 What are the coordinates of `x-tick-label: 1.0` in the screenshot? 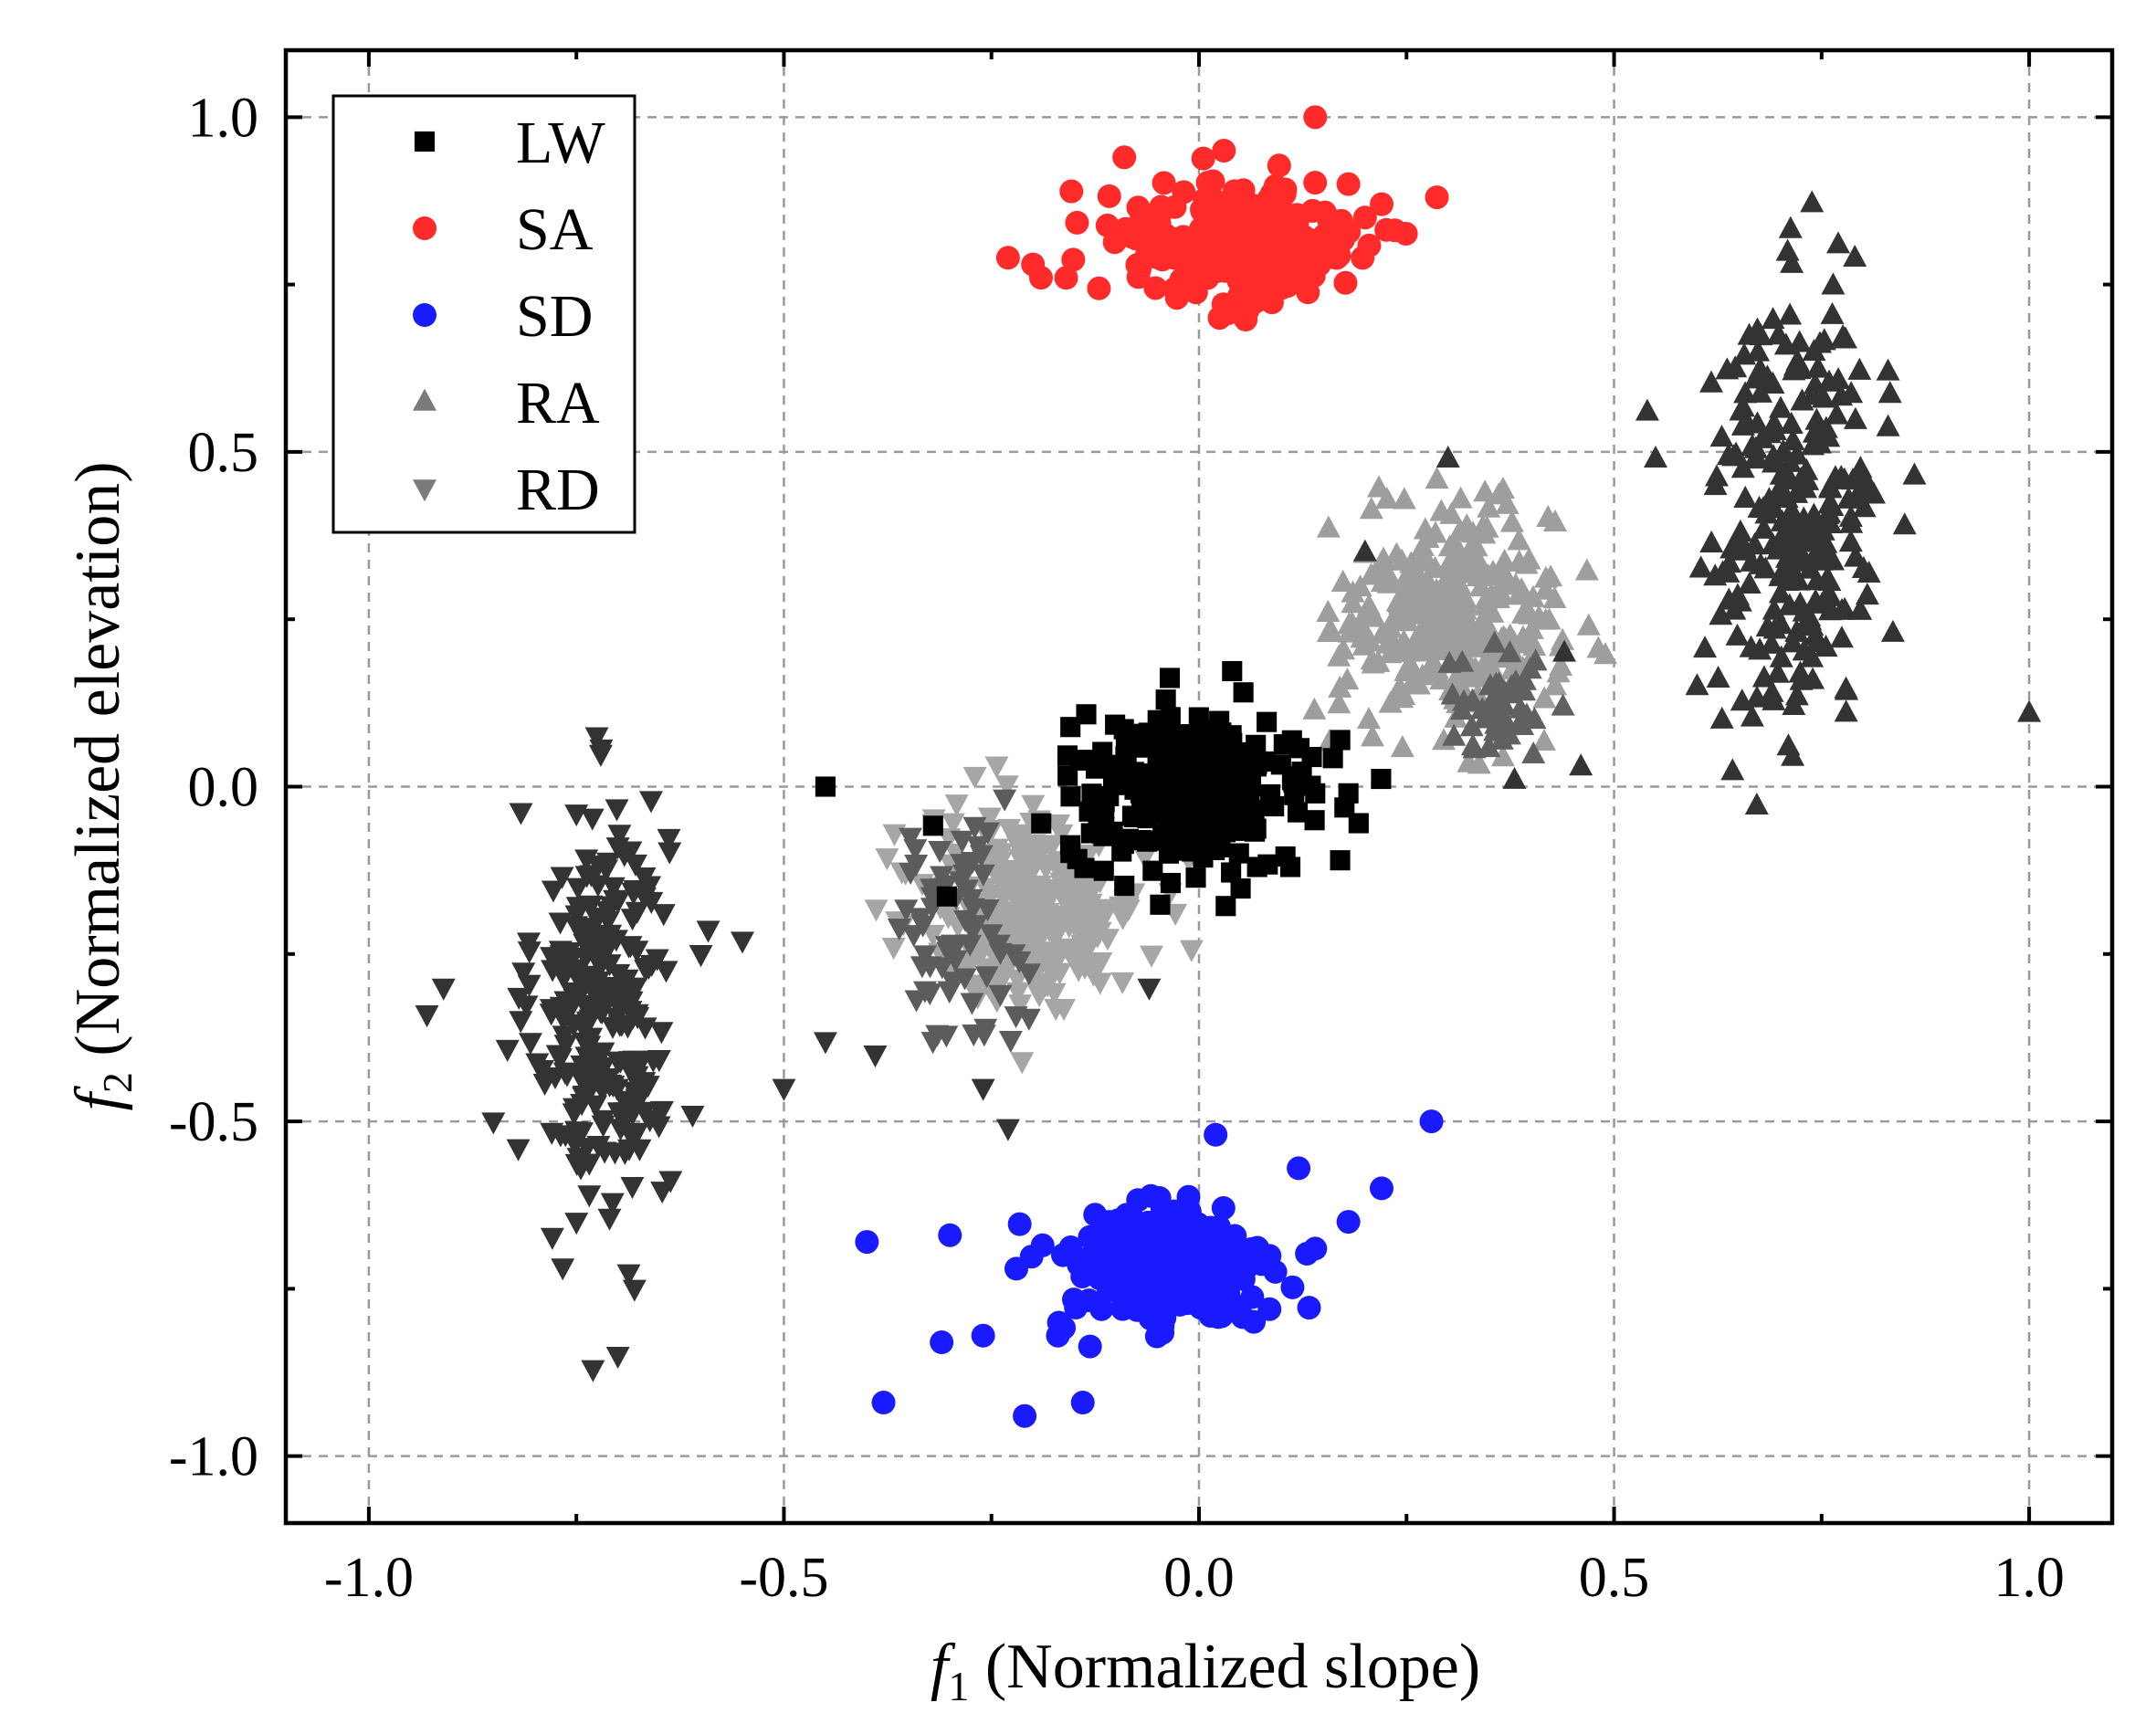 It's located at (2029, 1578).